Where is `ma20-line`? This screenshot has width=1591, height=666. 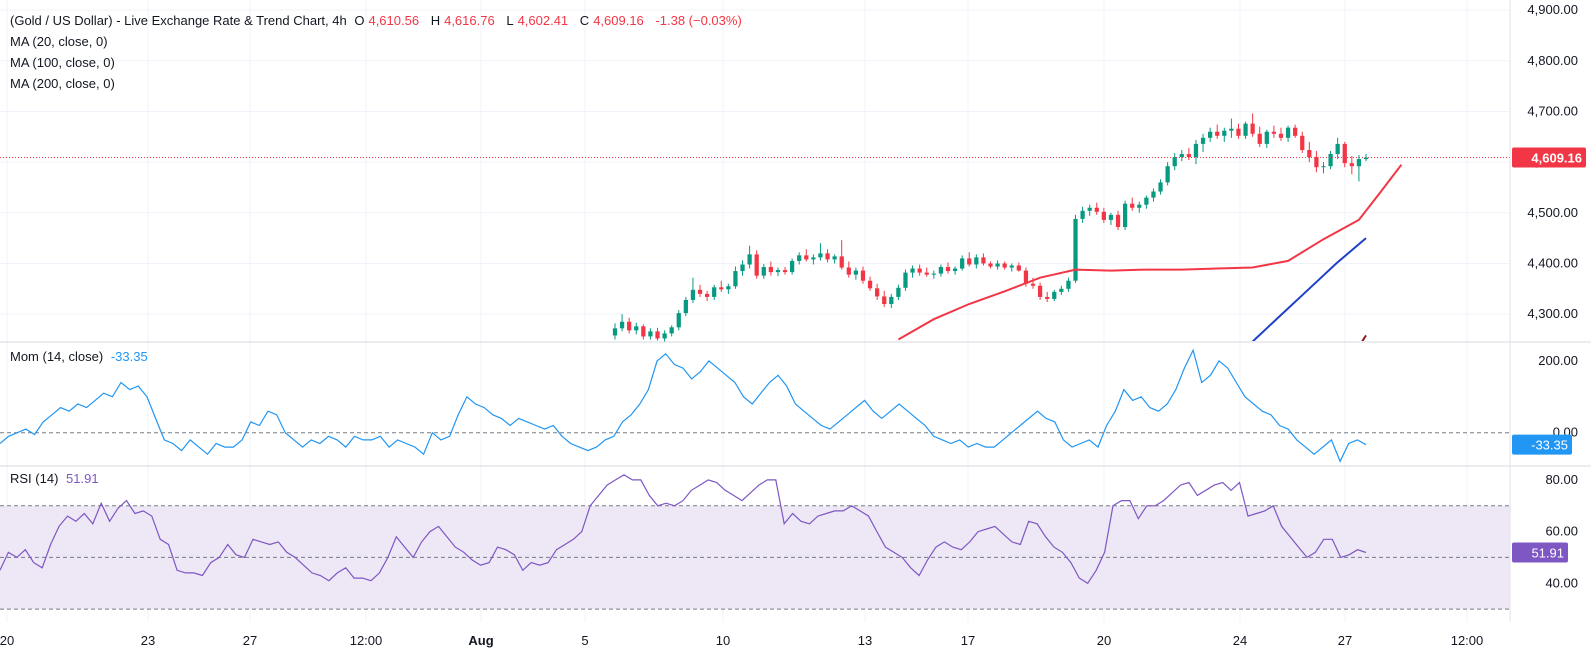
ma20-line is located at coordinates (1150, 252).